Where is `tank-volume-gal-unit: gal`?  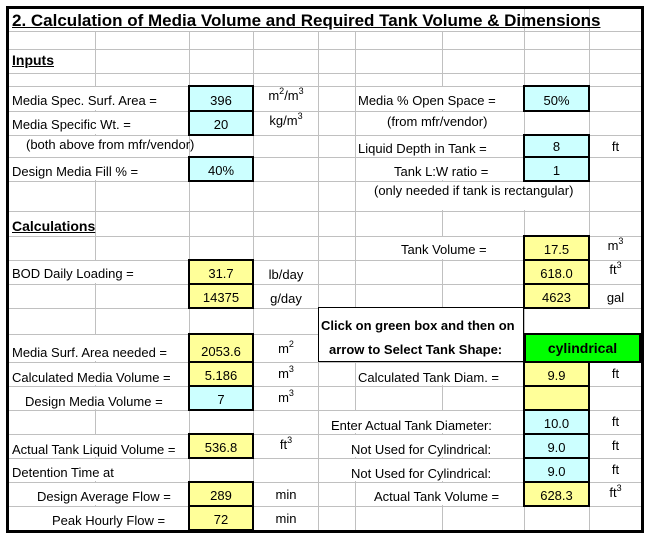
tank-volume-gal-unit: gal is located at coordinates (615, 297).